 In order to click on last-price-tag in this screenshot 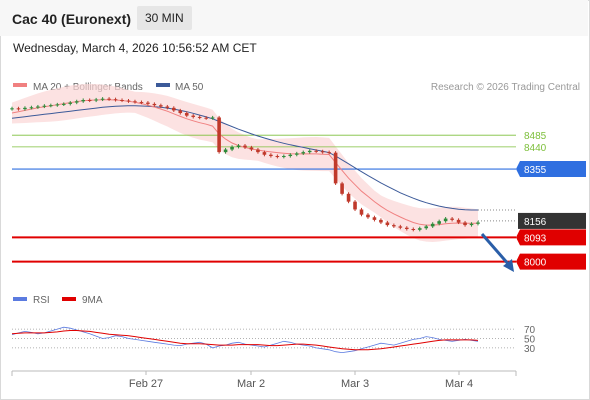, I will do `click(552, 220)`.